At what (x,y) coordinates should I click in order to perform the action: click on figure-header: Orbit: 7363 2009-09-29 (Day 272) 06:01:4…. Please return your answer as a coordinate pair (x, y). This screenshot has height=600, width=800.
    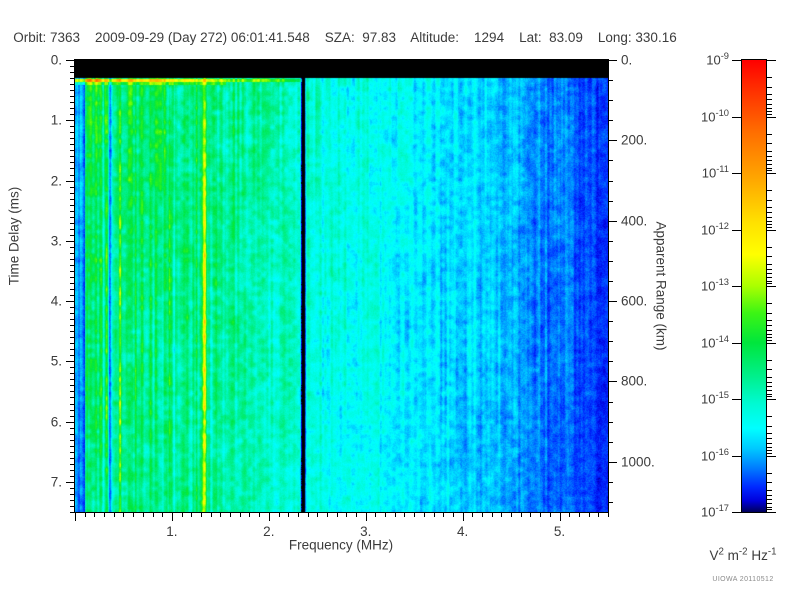
    Looking at the image, I should click on (345, 37).